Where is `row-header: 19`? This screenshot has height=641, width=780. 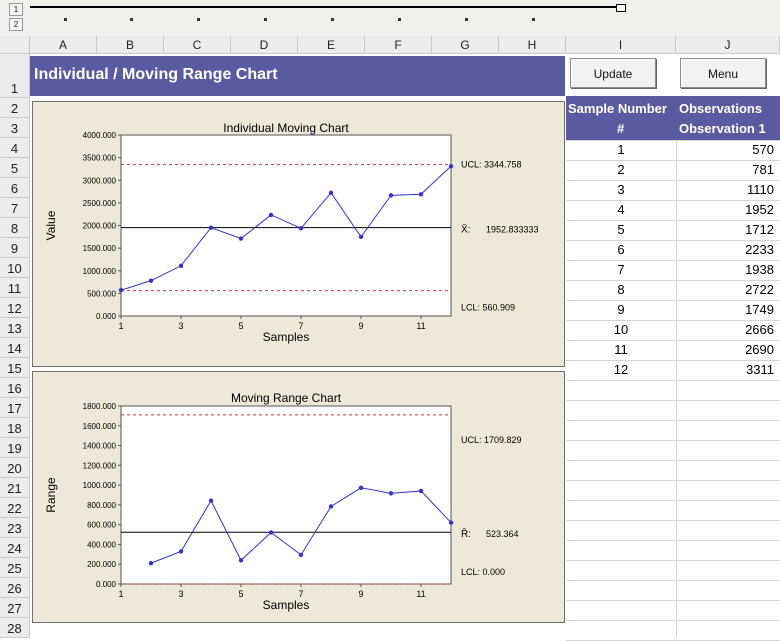 row-header: 19 is located at coordinates (15, 448).